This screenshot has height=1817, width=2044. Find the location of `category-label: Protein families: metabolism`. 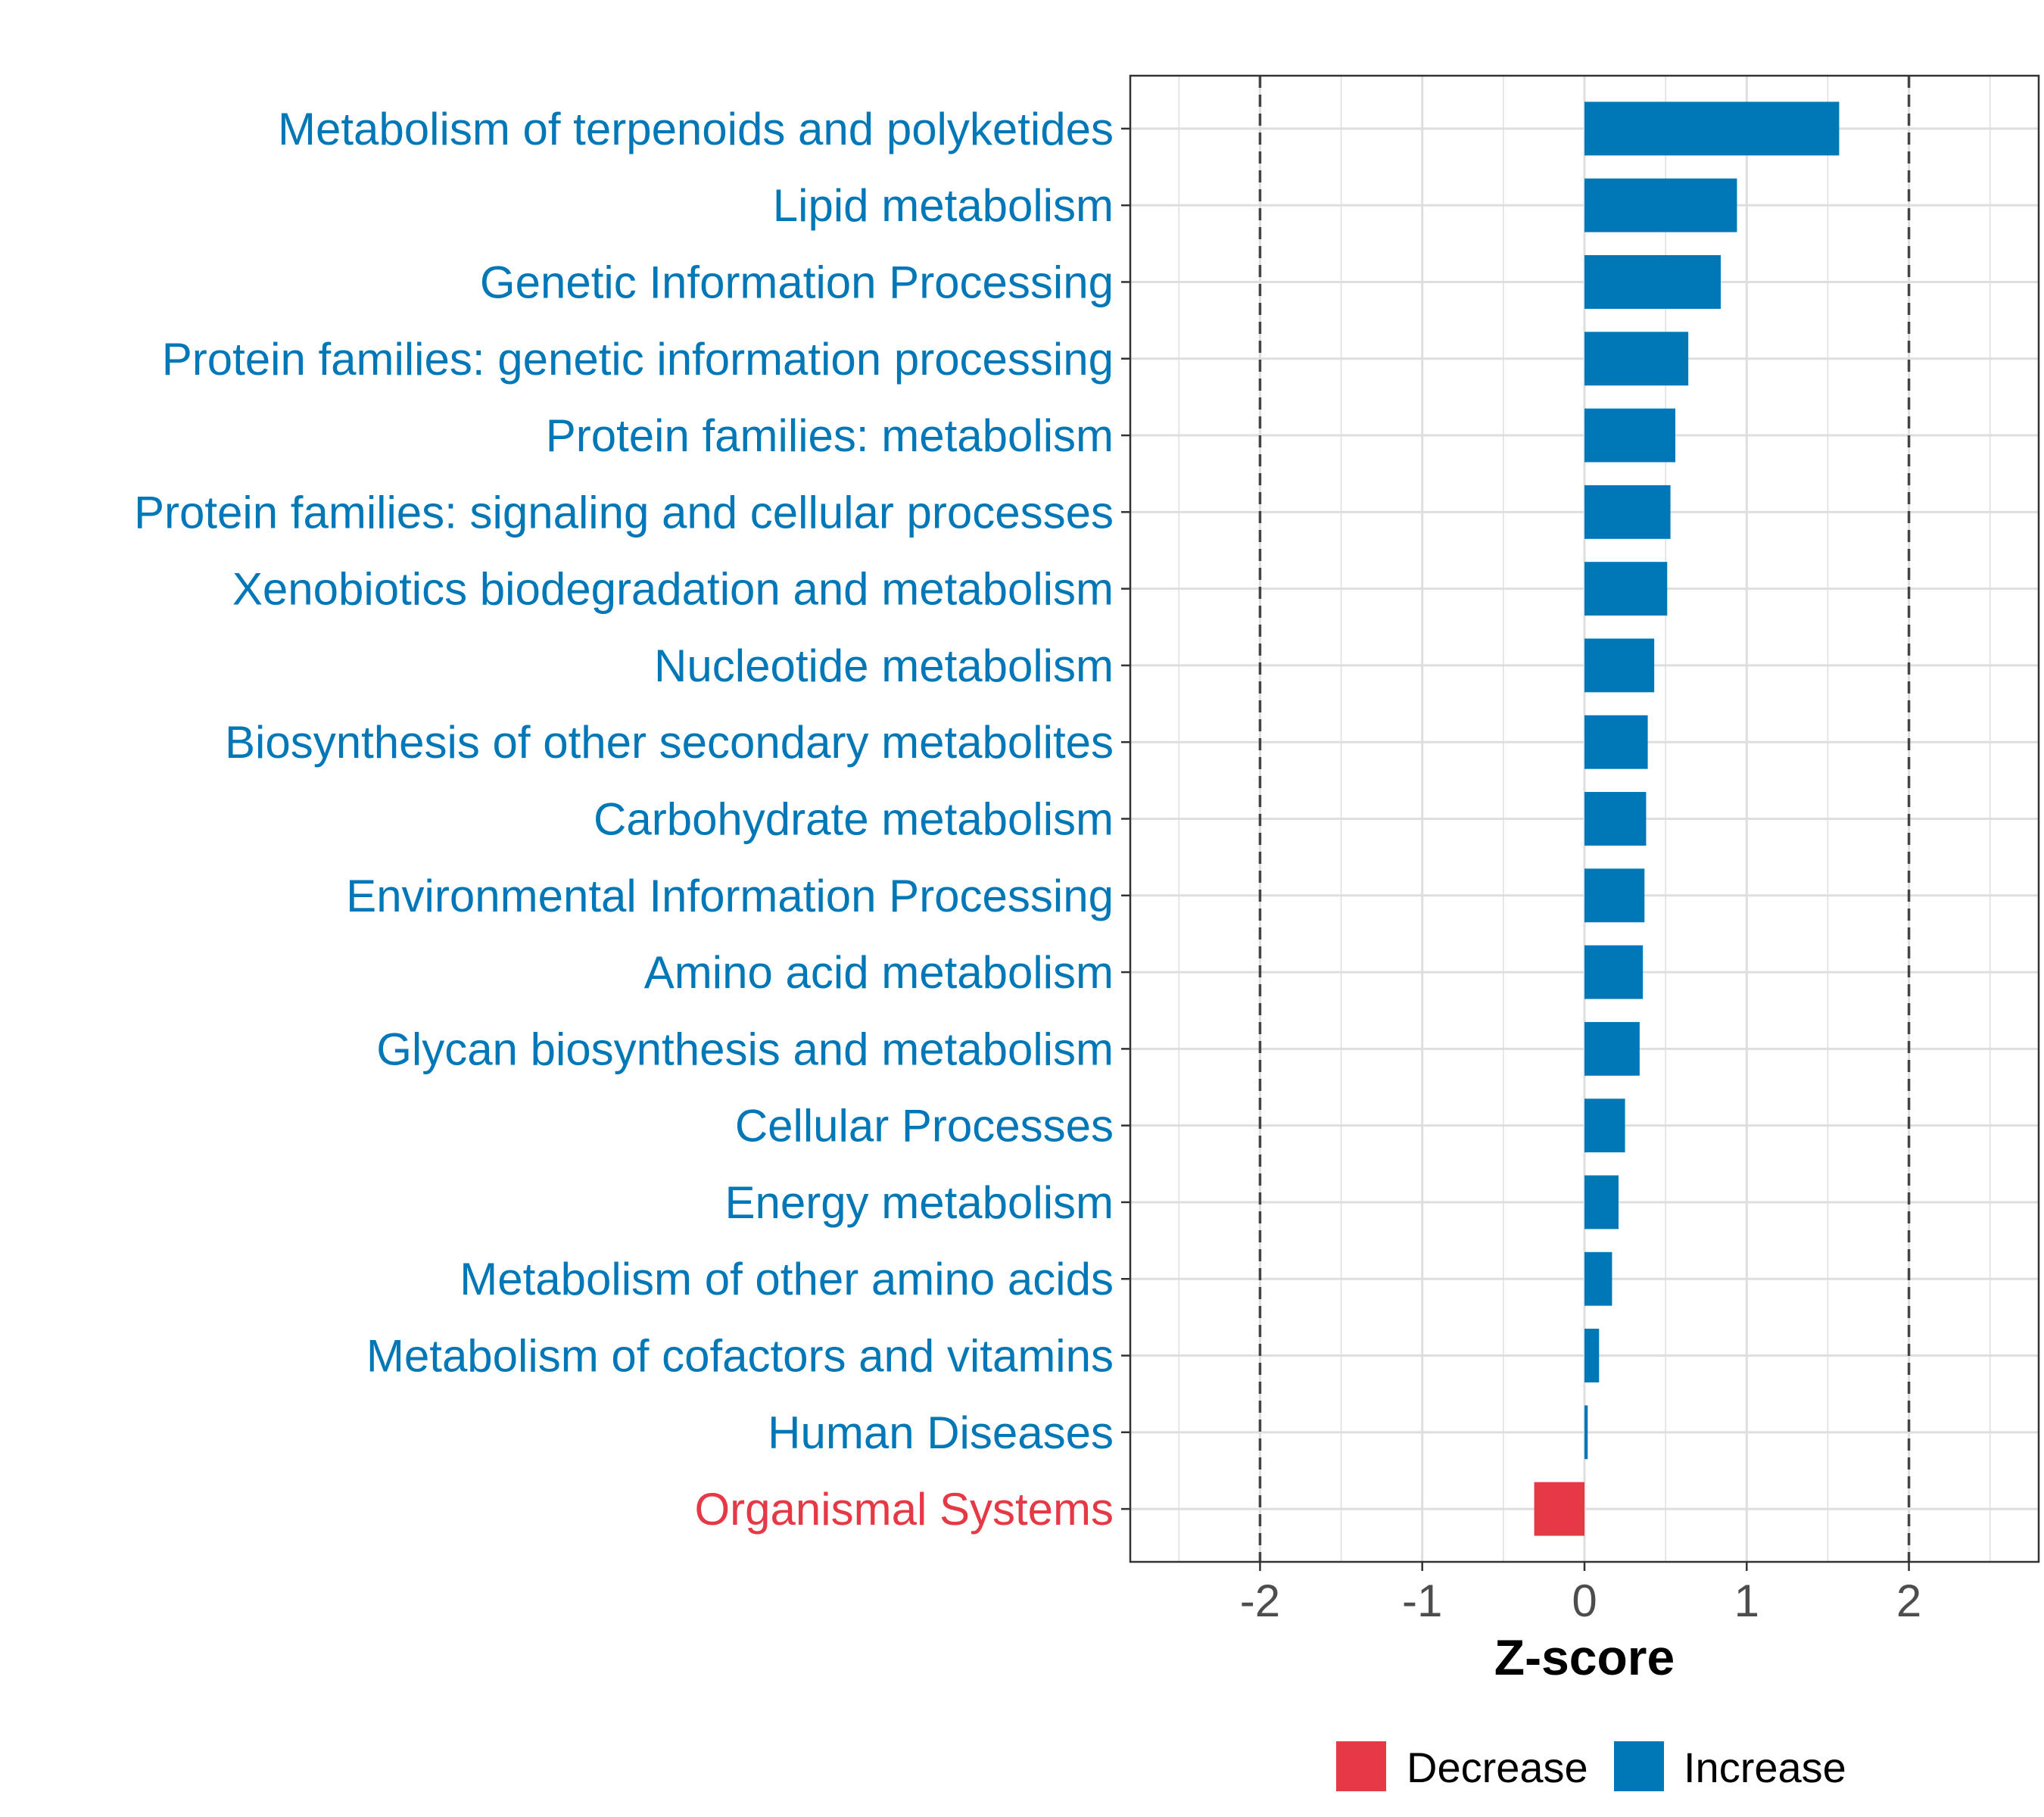

category-label: Protein families: metabolism is located at coordinates (830, 435).